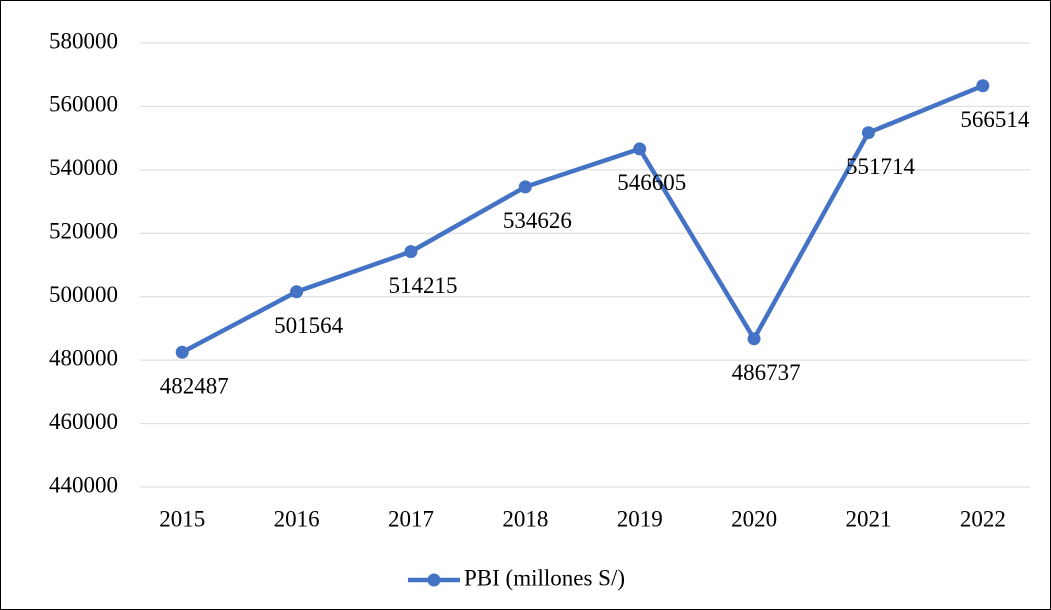 Image resolution: width=1051 pixels, height=610 pixels. What do you see at coordinates (422, 285) in the screenshot?
I see `data-label: 514215` at bounding box center [422, 285].